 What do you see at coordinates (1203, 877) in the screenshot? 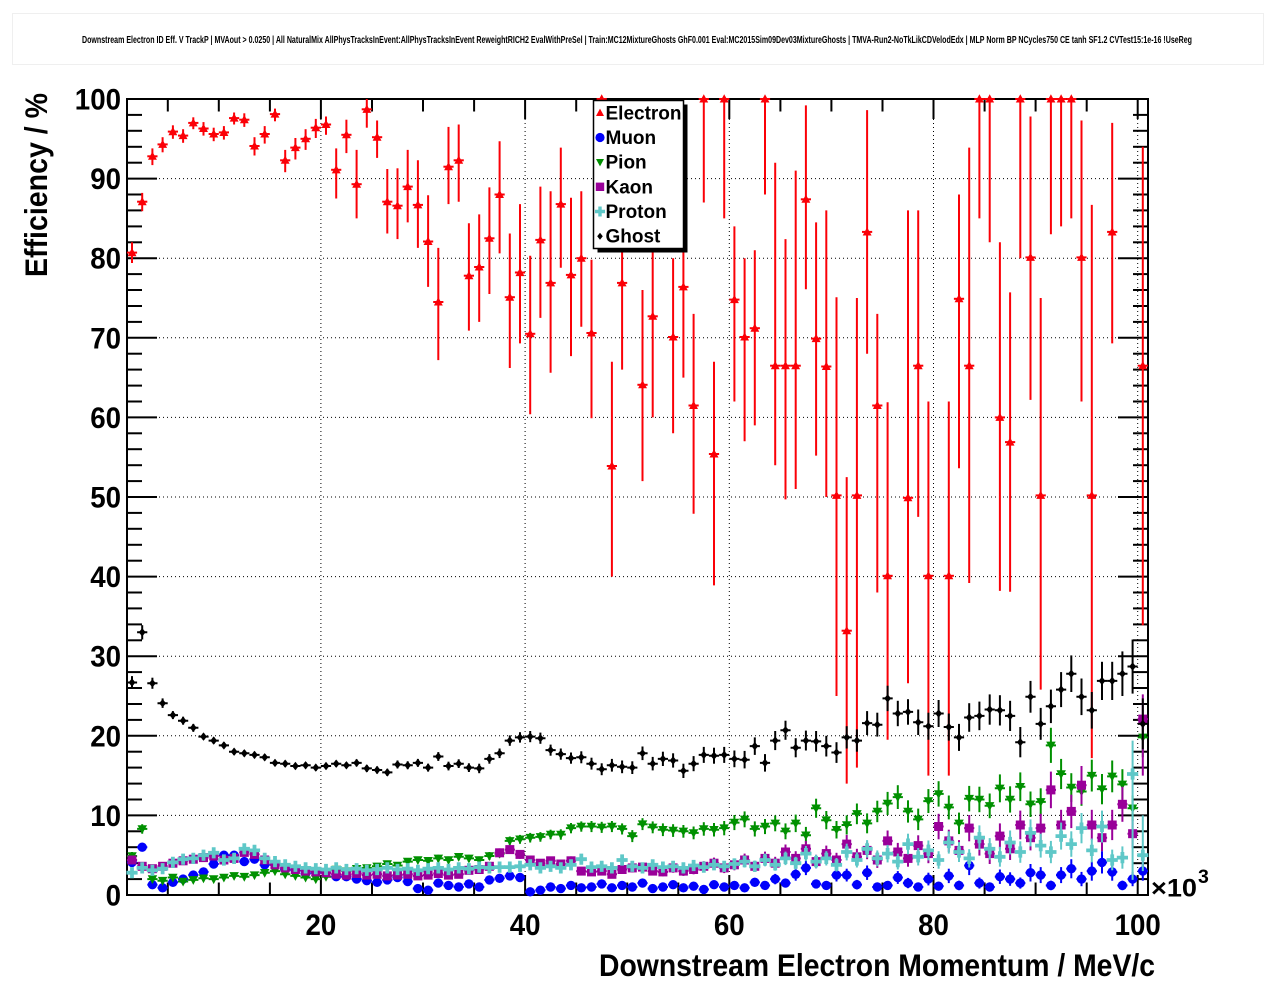
I see `svg-text: 3` at bounding box center [1203, 877].